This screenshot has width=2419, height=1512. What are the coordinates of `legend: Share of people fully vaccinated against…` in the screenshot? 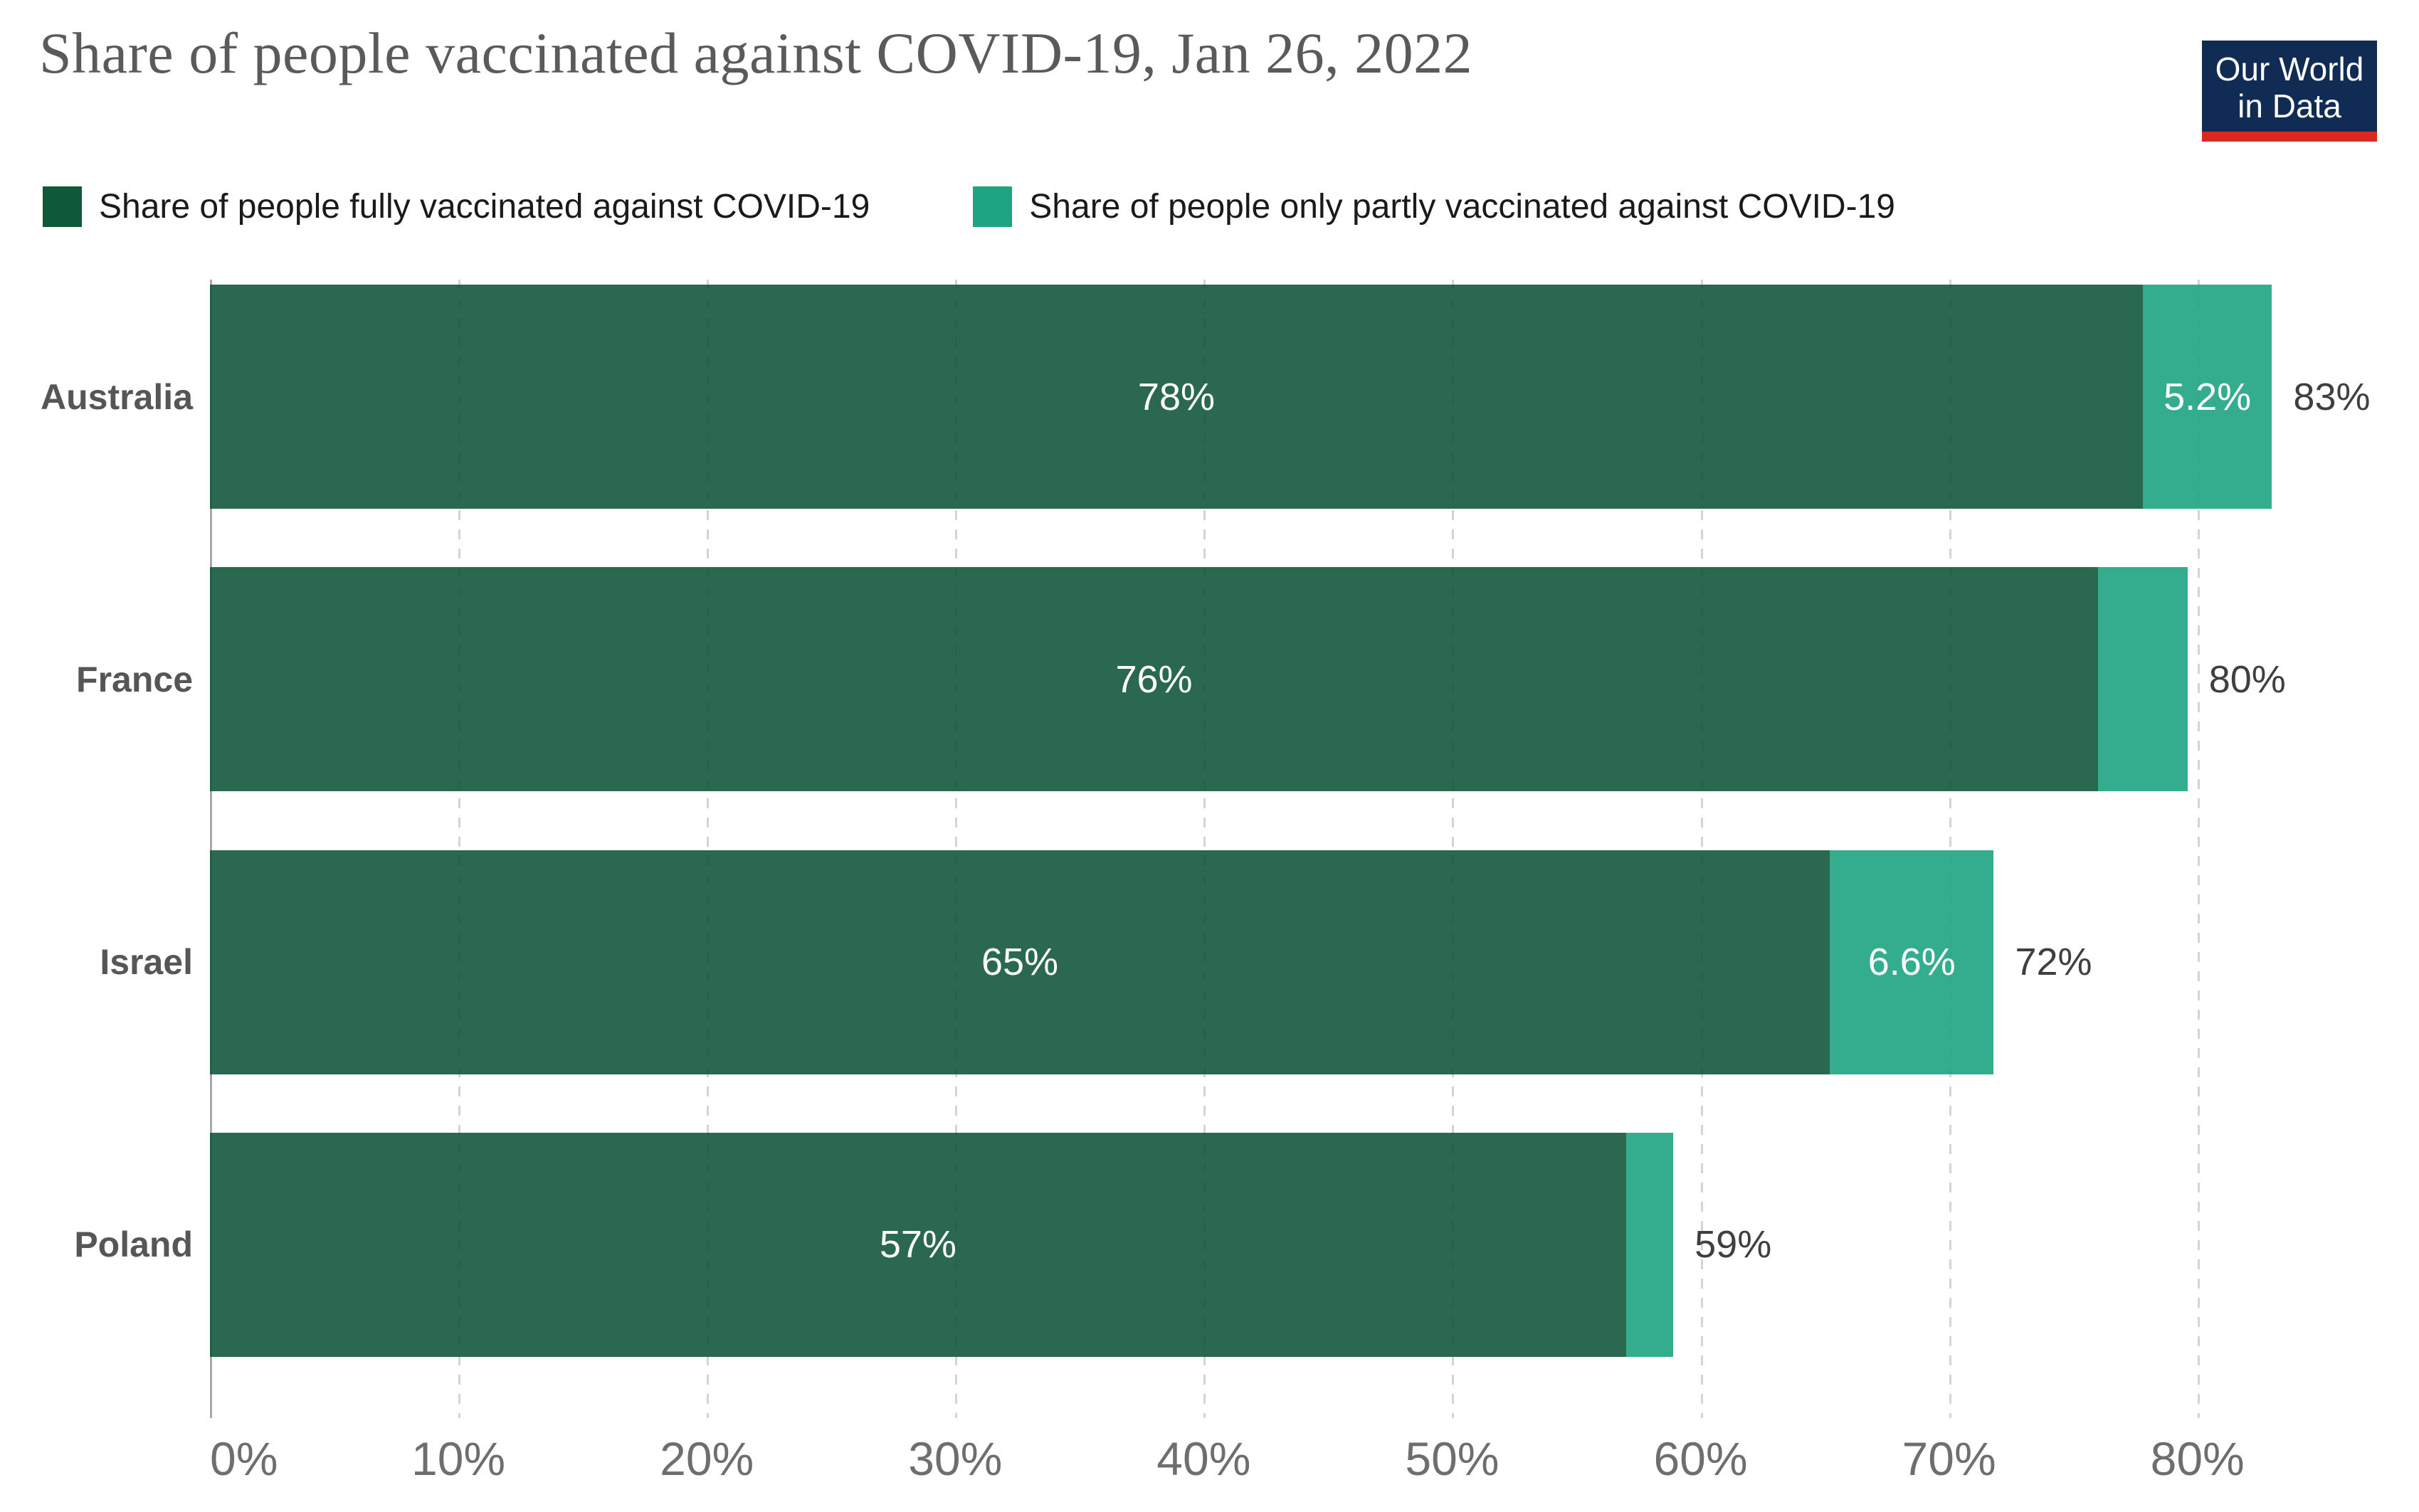 It's located at (969, 206).